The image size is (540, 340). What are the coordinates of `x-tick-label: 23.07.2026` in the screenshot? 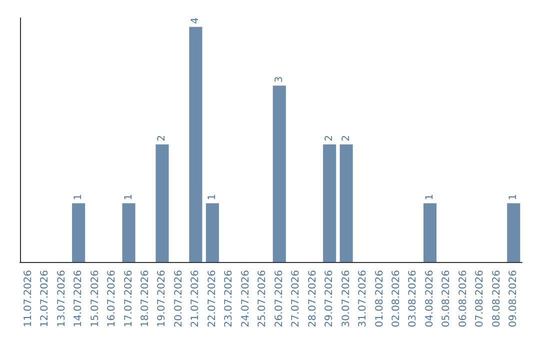 It's located at (229, 299).